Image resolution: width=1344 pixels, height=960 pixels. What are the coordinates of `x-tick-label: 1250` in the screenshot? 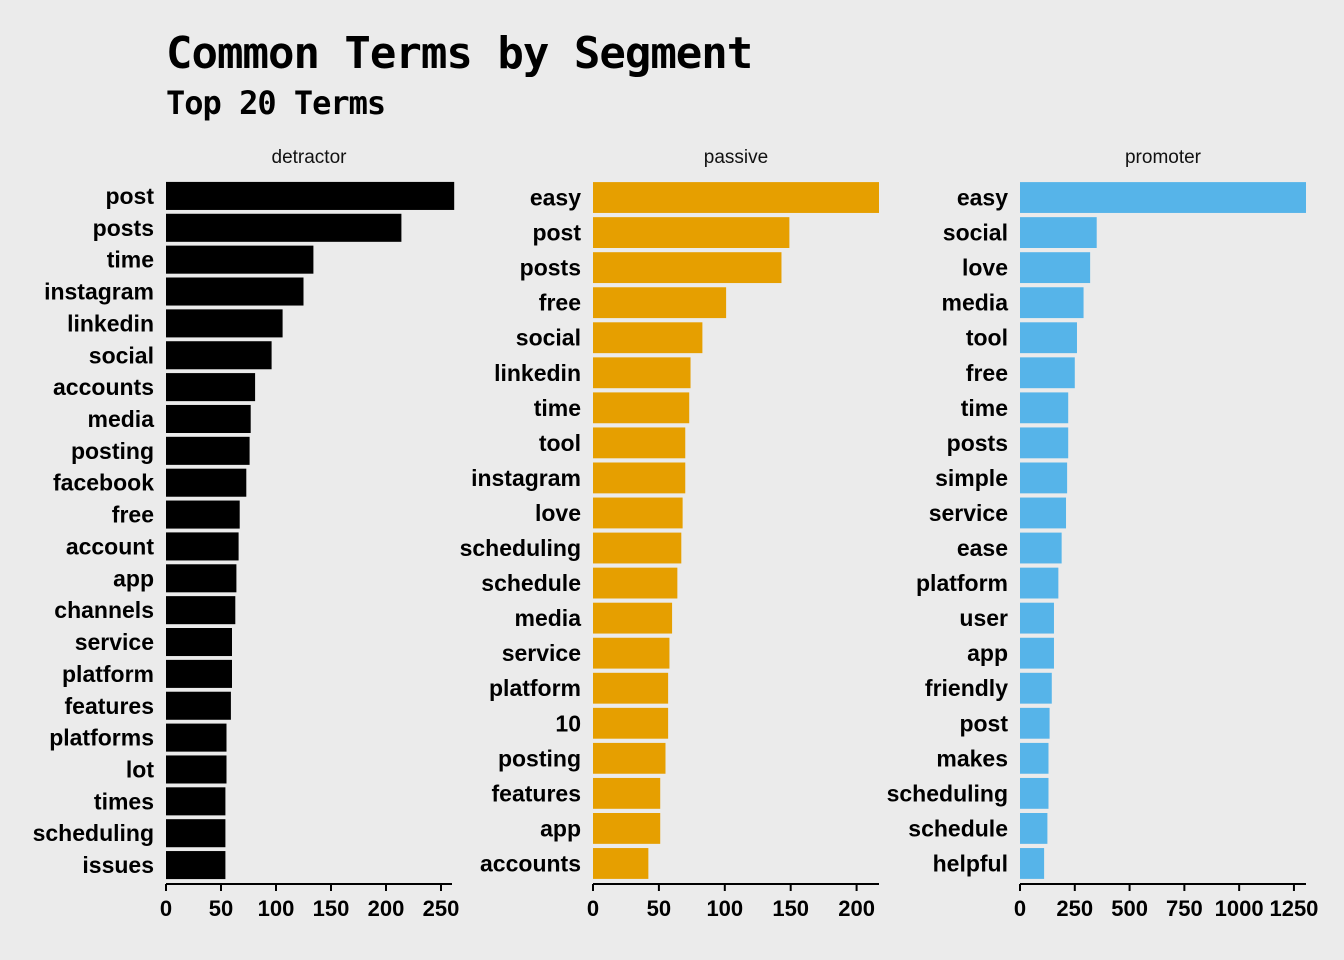 It's located at (1293, 908).